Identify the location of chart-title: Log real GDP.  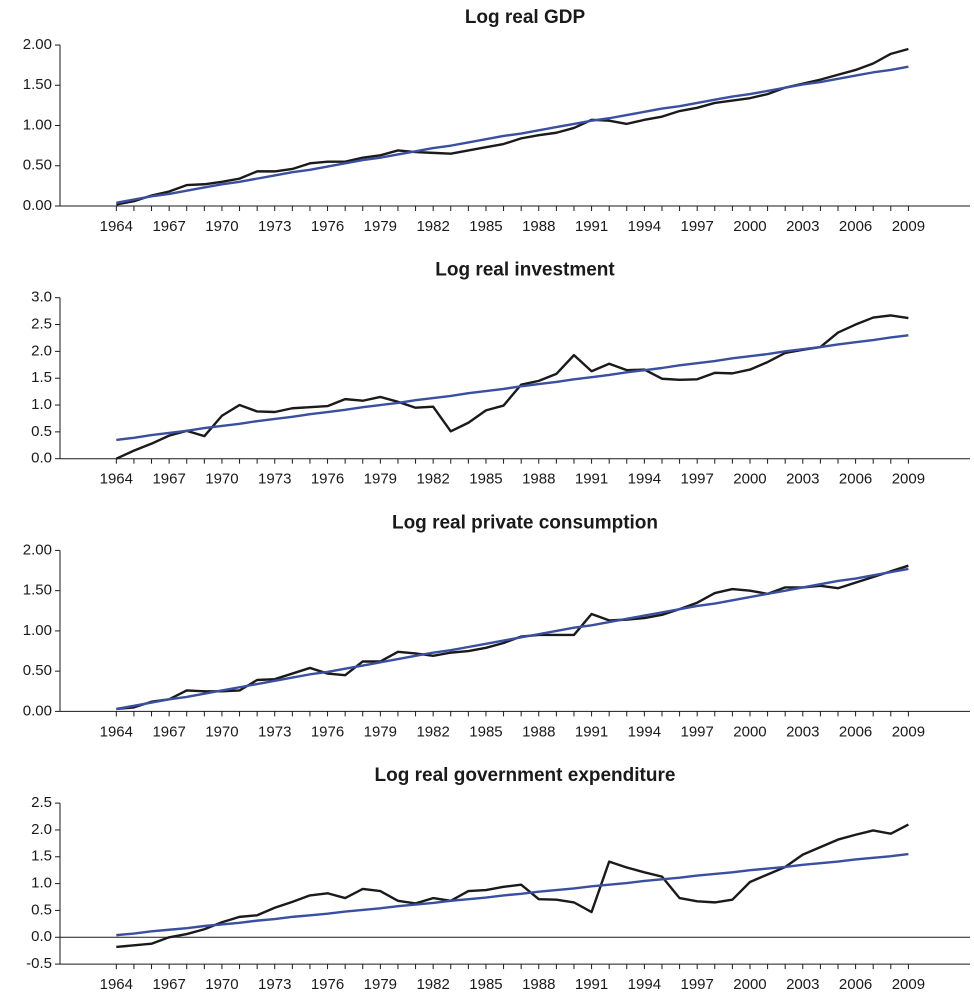
(525, 17).